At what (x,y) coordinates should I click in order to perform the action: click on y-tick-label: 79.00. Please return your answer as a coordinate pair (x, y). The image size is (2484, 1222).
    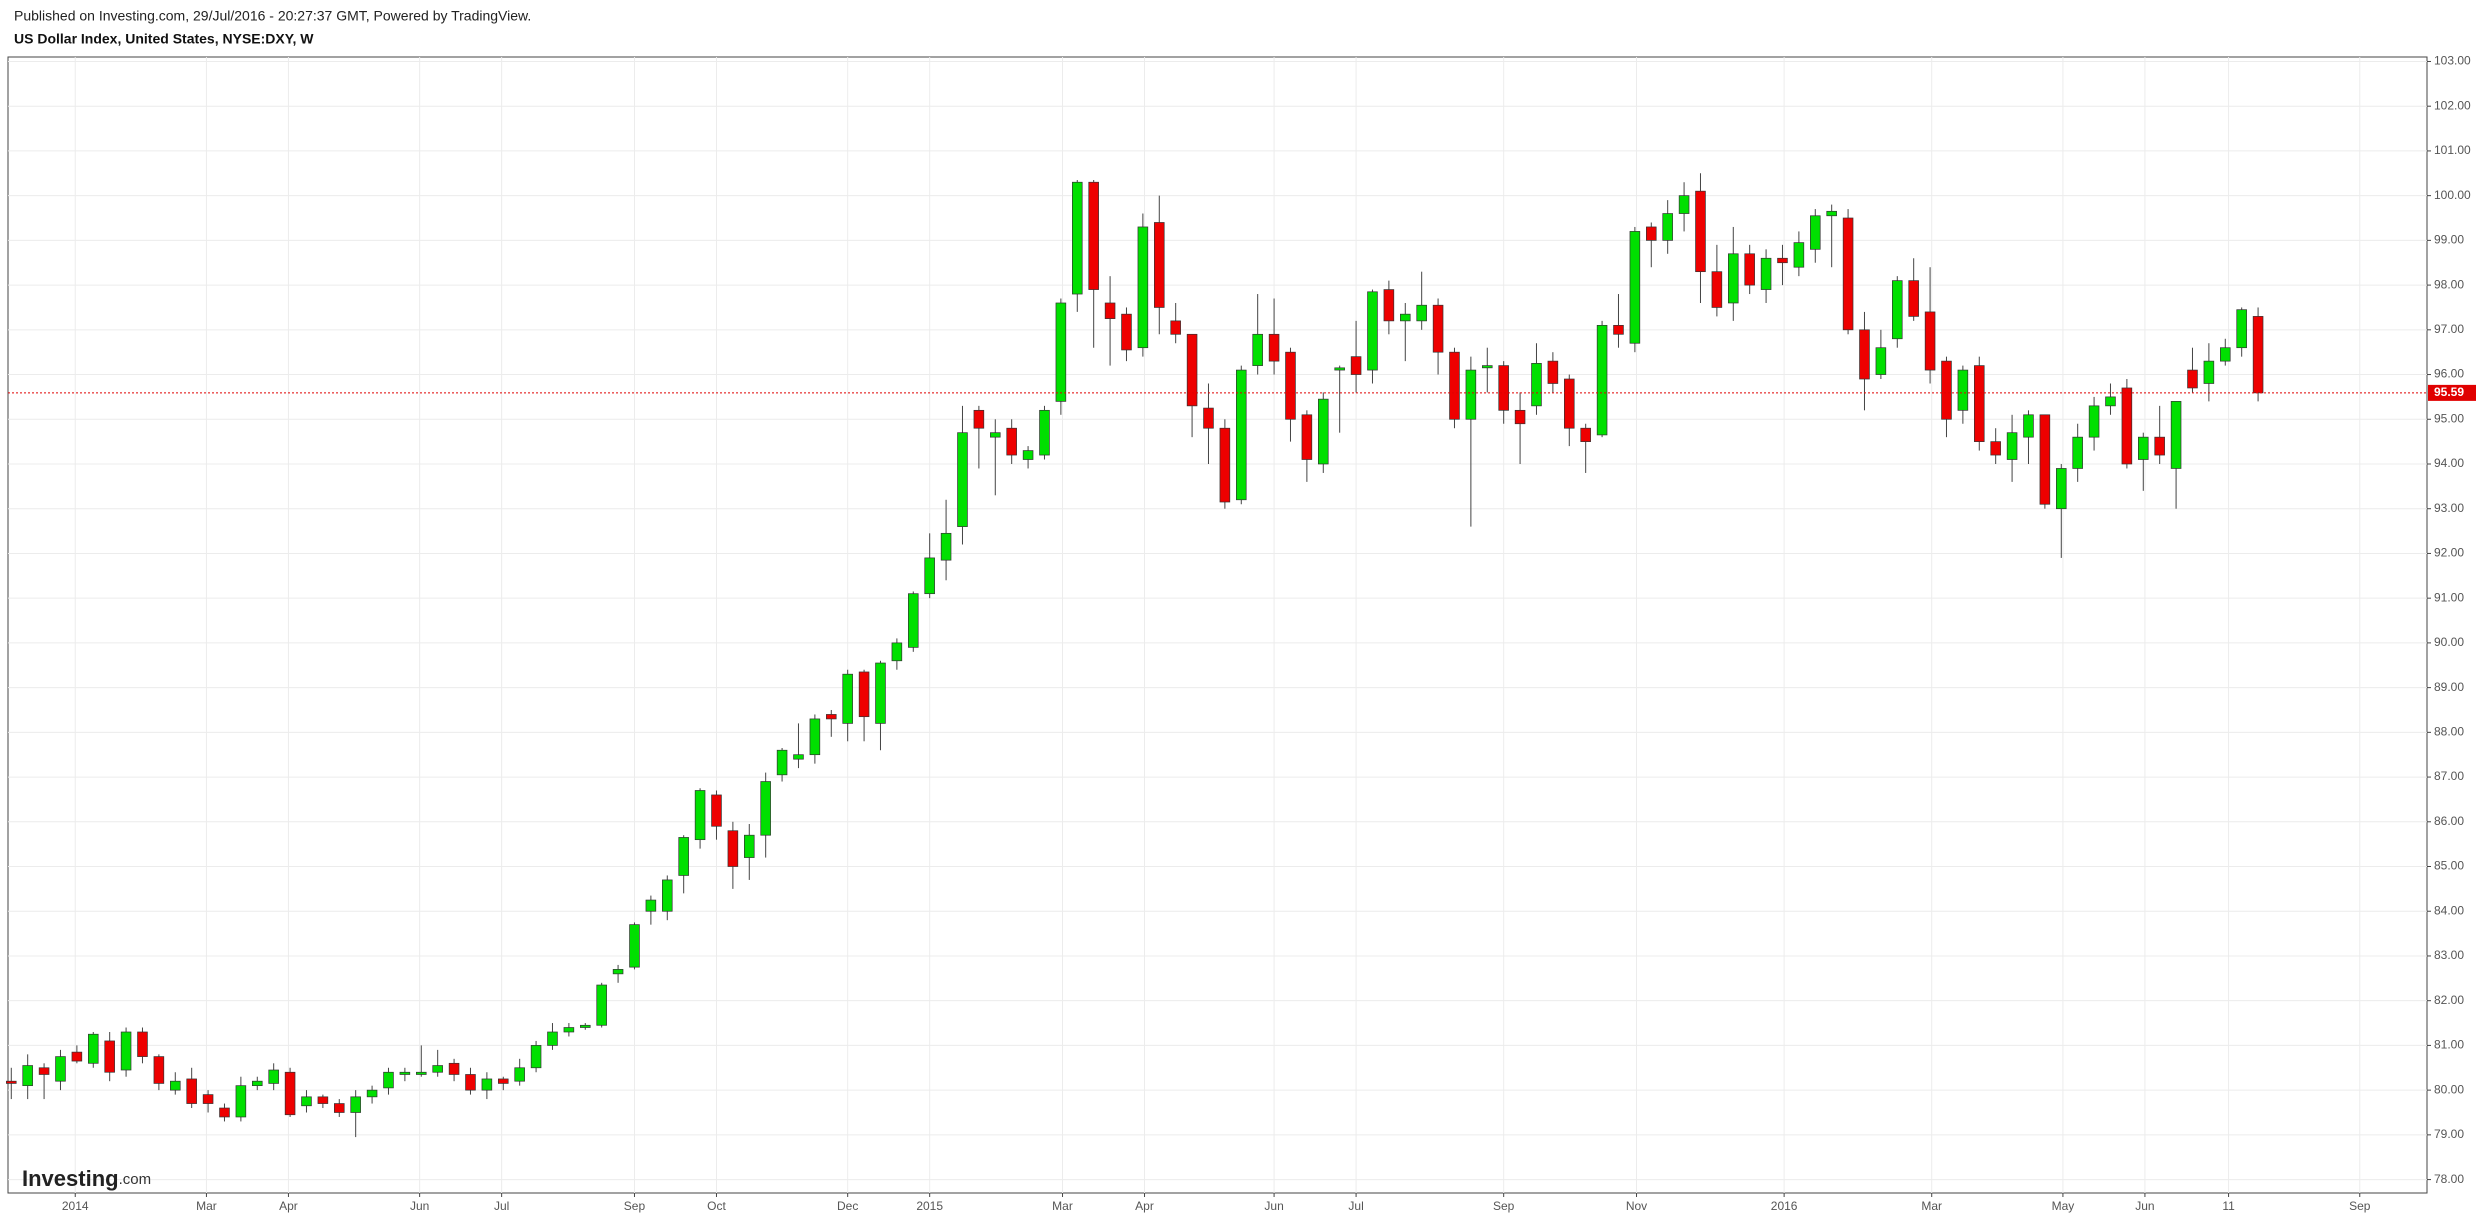
    Looking at the image, I should click on (2449, 1134).